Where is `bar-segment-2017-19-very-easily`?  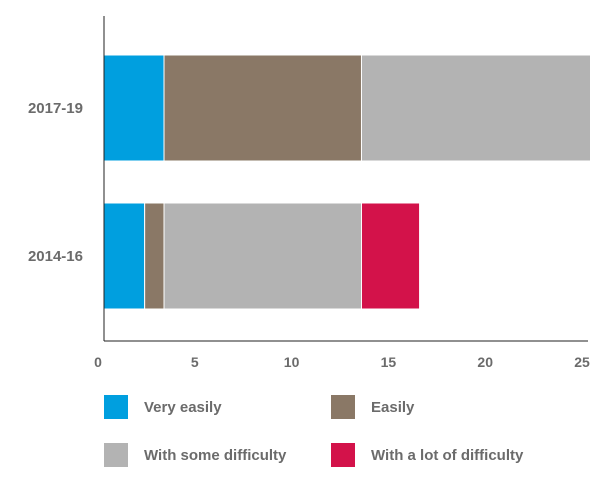
bar-segment-2017-19-very-easily is located at coordinates (134, 108).